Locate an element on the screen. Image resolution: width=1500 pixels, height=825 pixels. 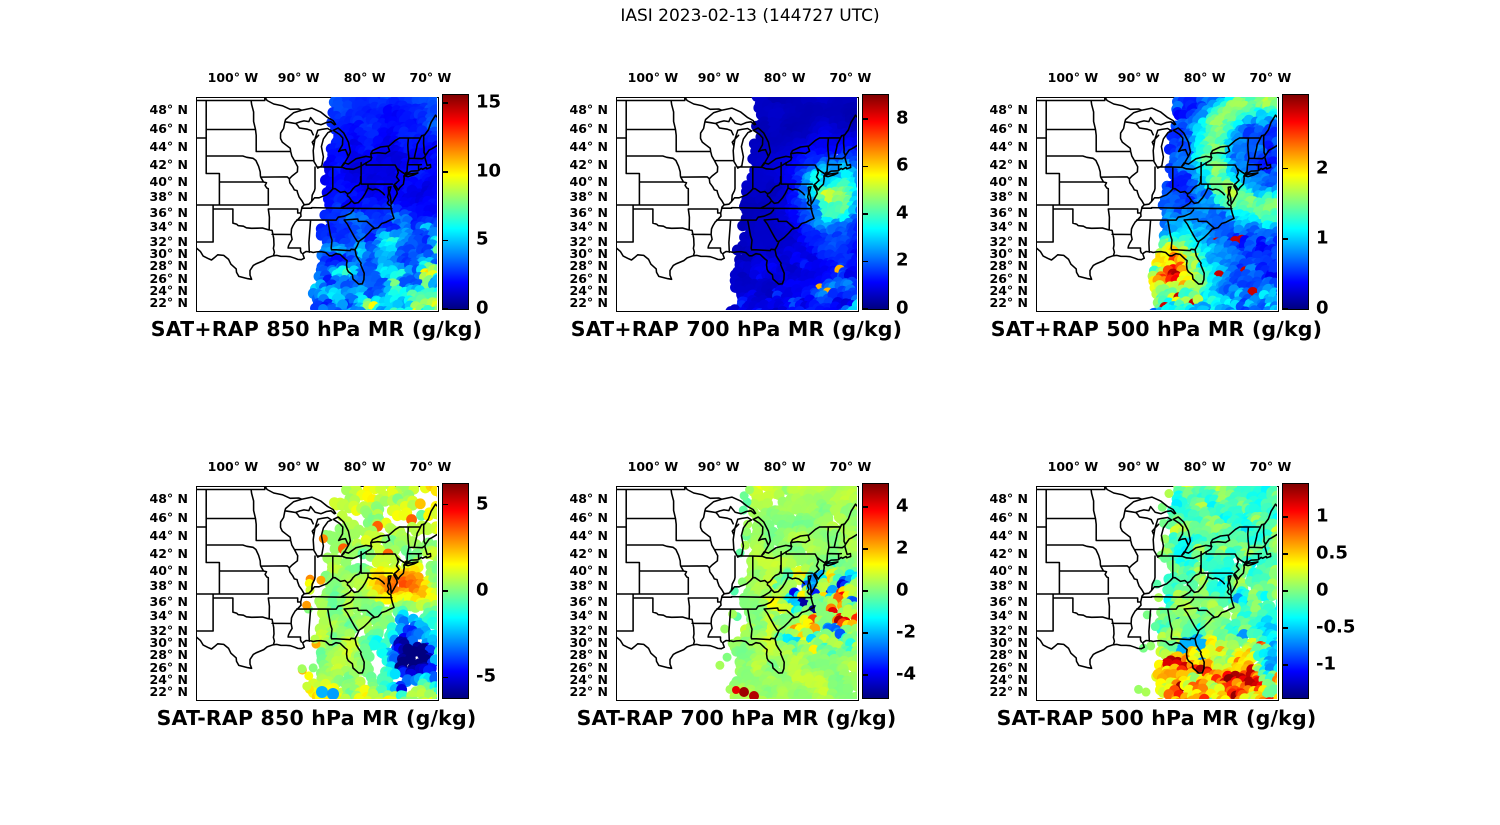
colorbar-tick-label: -4 is located at coordinates (906, 674).